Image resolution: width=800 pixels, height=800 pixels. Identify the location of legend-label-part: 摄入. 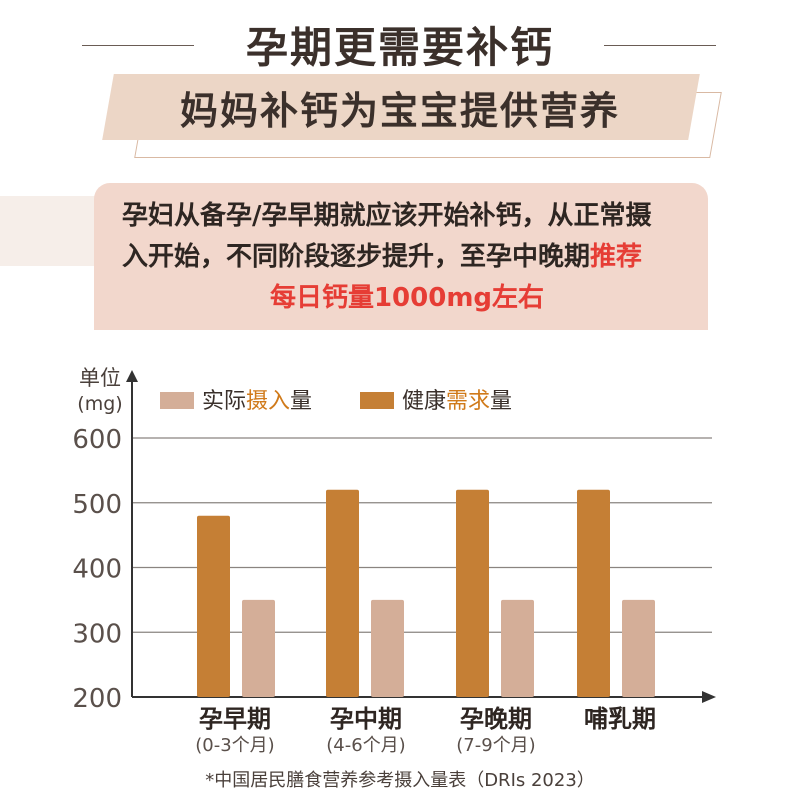
(268, 401).